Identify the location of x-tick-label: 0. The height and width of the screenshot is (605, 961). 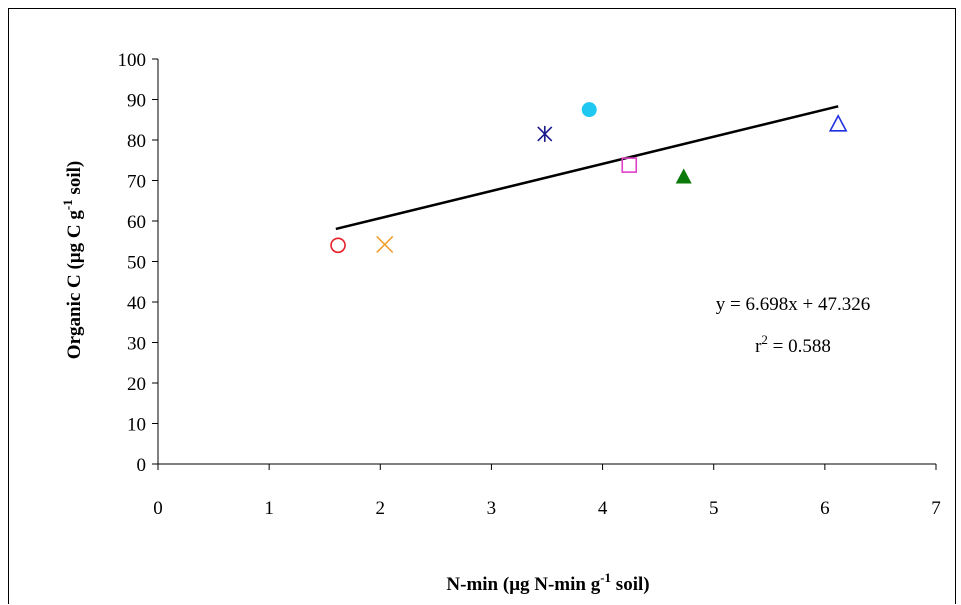
(158, 508).